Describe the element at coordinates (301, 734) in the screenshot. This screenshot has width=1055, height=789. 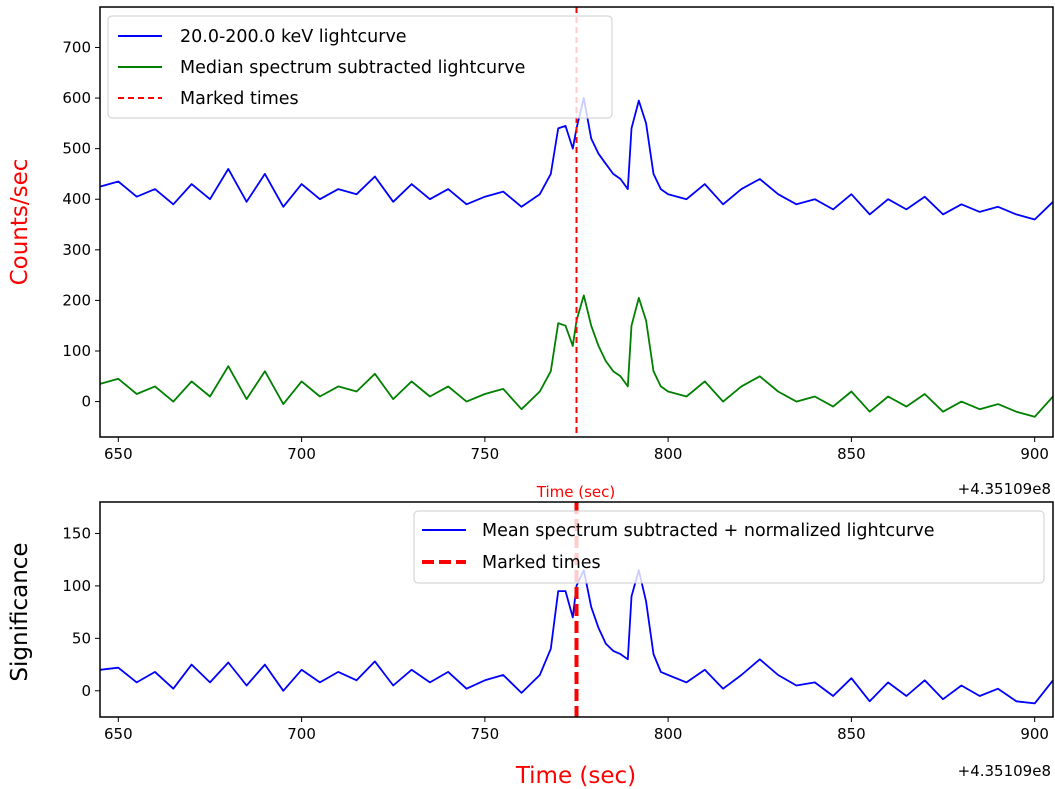
I see `bottom-x-tick-label: 700` at that location.